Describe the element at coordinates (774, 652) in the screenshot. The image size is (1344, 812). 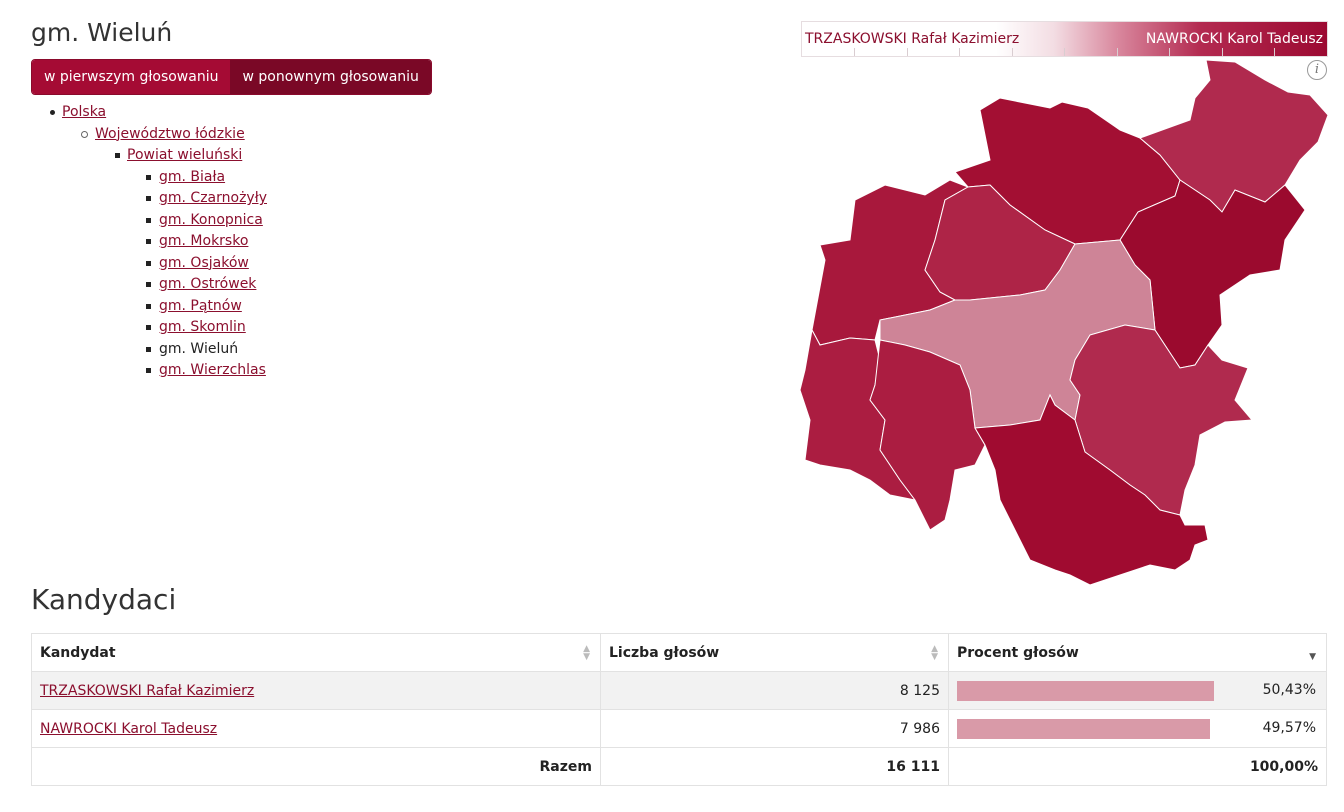
I see `col-header-votes: Liczba głosów ▲ ▼` at that location.